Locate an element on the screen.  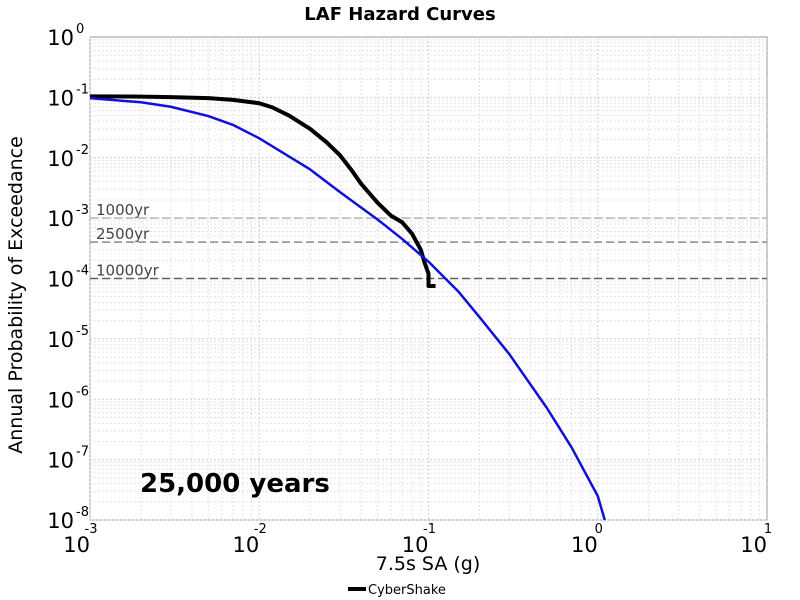
y-tick-exponent: -4 is located at coordinates (82, 271).